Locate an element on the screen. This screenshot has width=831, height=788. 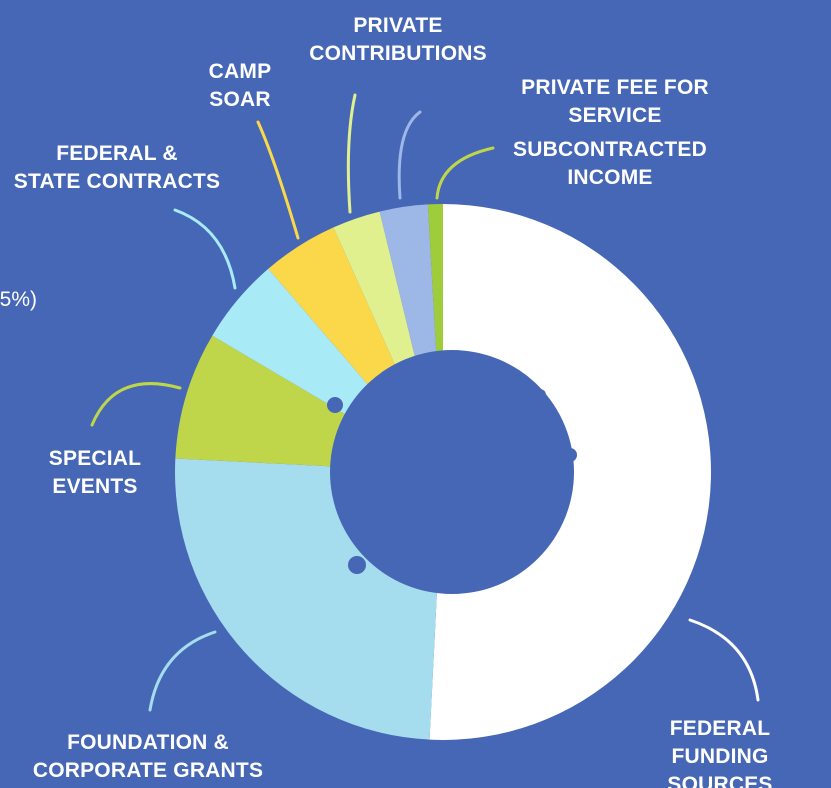
slice-label: SUBCONTRACTED INCOME is located at coordinates (610, 163).